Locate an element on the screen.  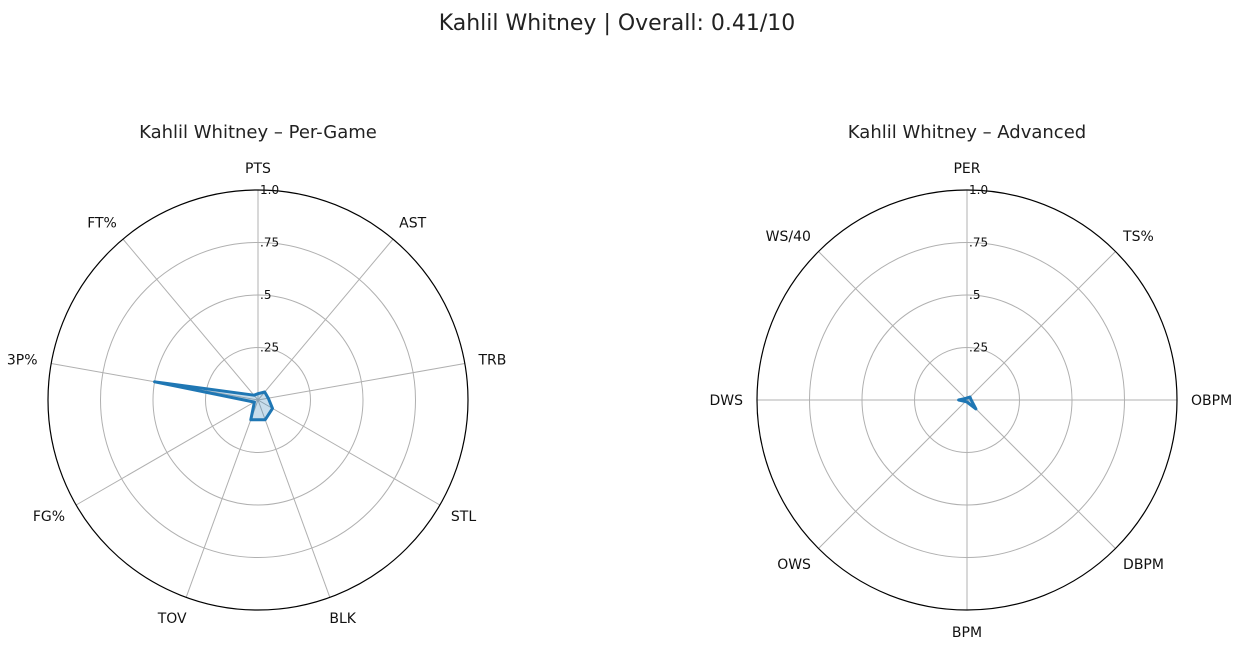
axis-label-trb: TRB is located at coordinates (491, 361).